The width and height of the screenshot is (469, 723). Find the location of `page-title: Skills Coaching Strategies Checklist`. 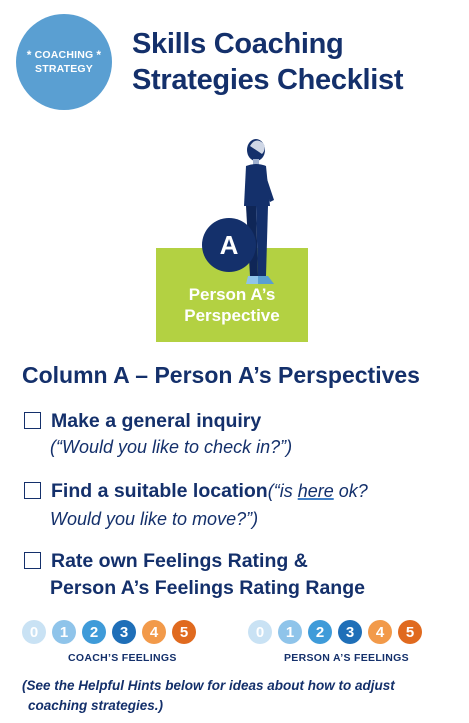

page-title: Skills Coaching Strategies Checklist is located at coordinates (268, 62).